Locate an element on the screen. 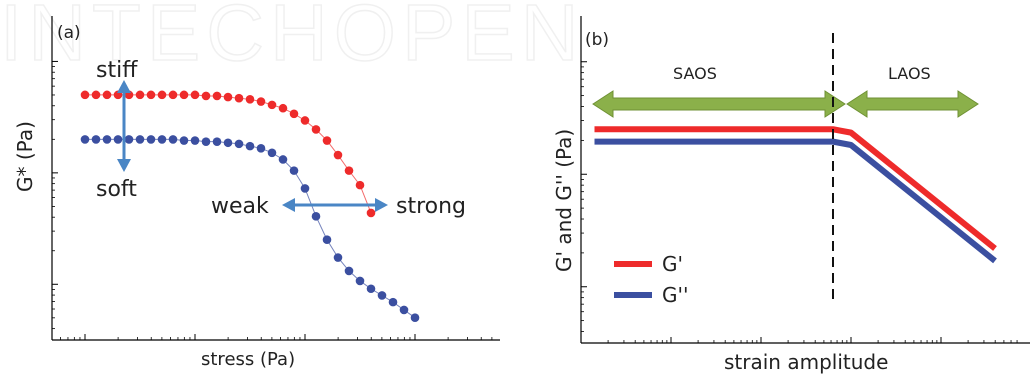  panel-b-series-0-line is located at coordinates (795, 188).